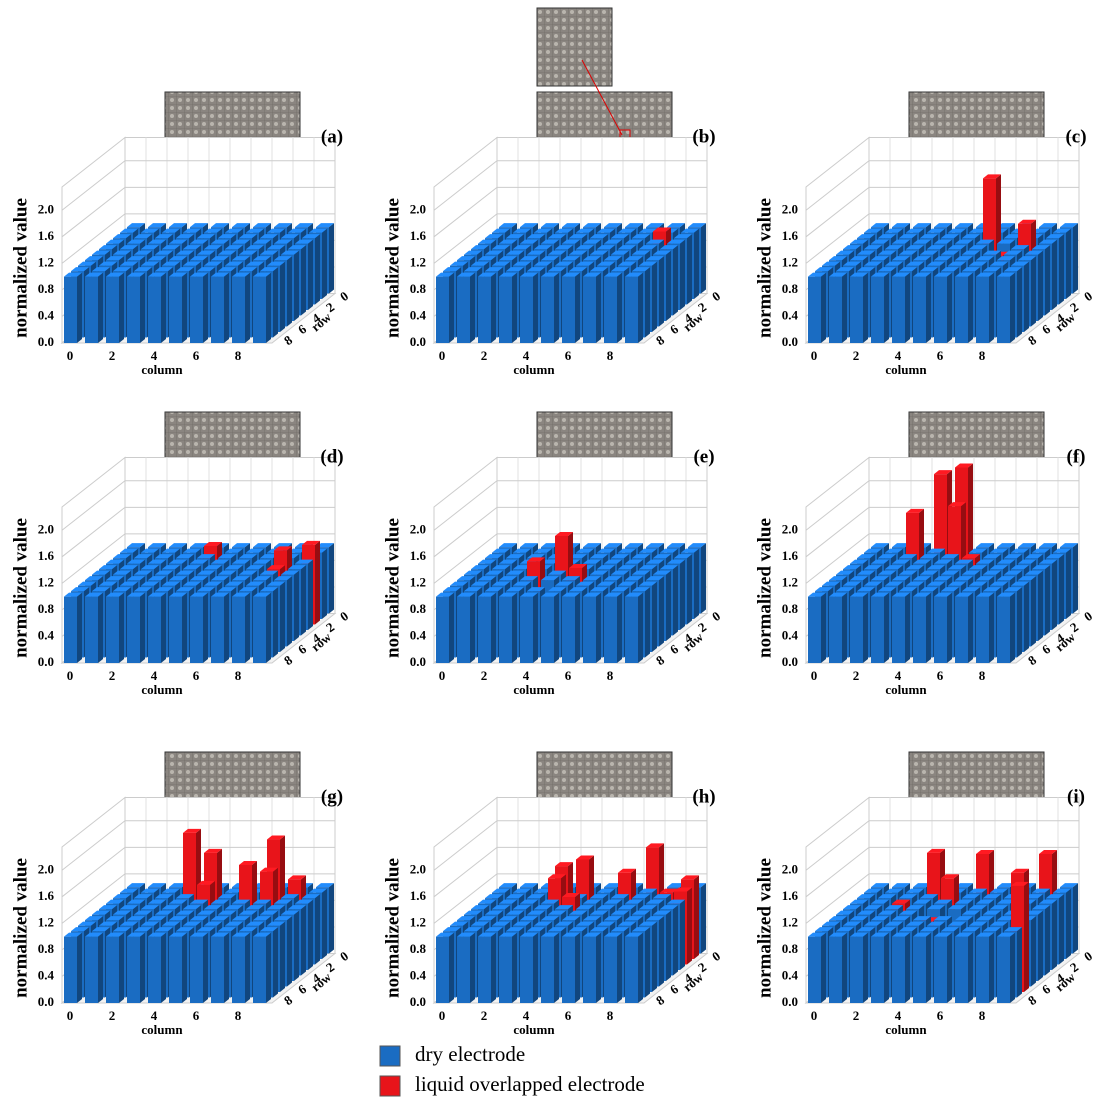 This screenshot has height=1111, width=1118. What do you see at coordinates (530, 1084) in the screenshot?
I see `legend-label: liquid overlapped electrode` at bounding box center [530, 1084].